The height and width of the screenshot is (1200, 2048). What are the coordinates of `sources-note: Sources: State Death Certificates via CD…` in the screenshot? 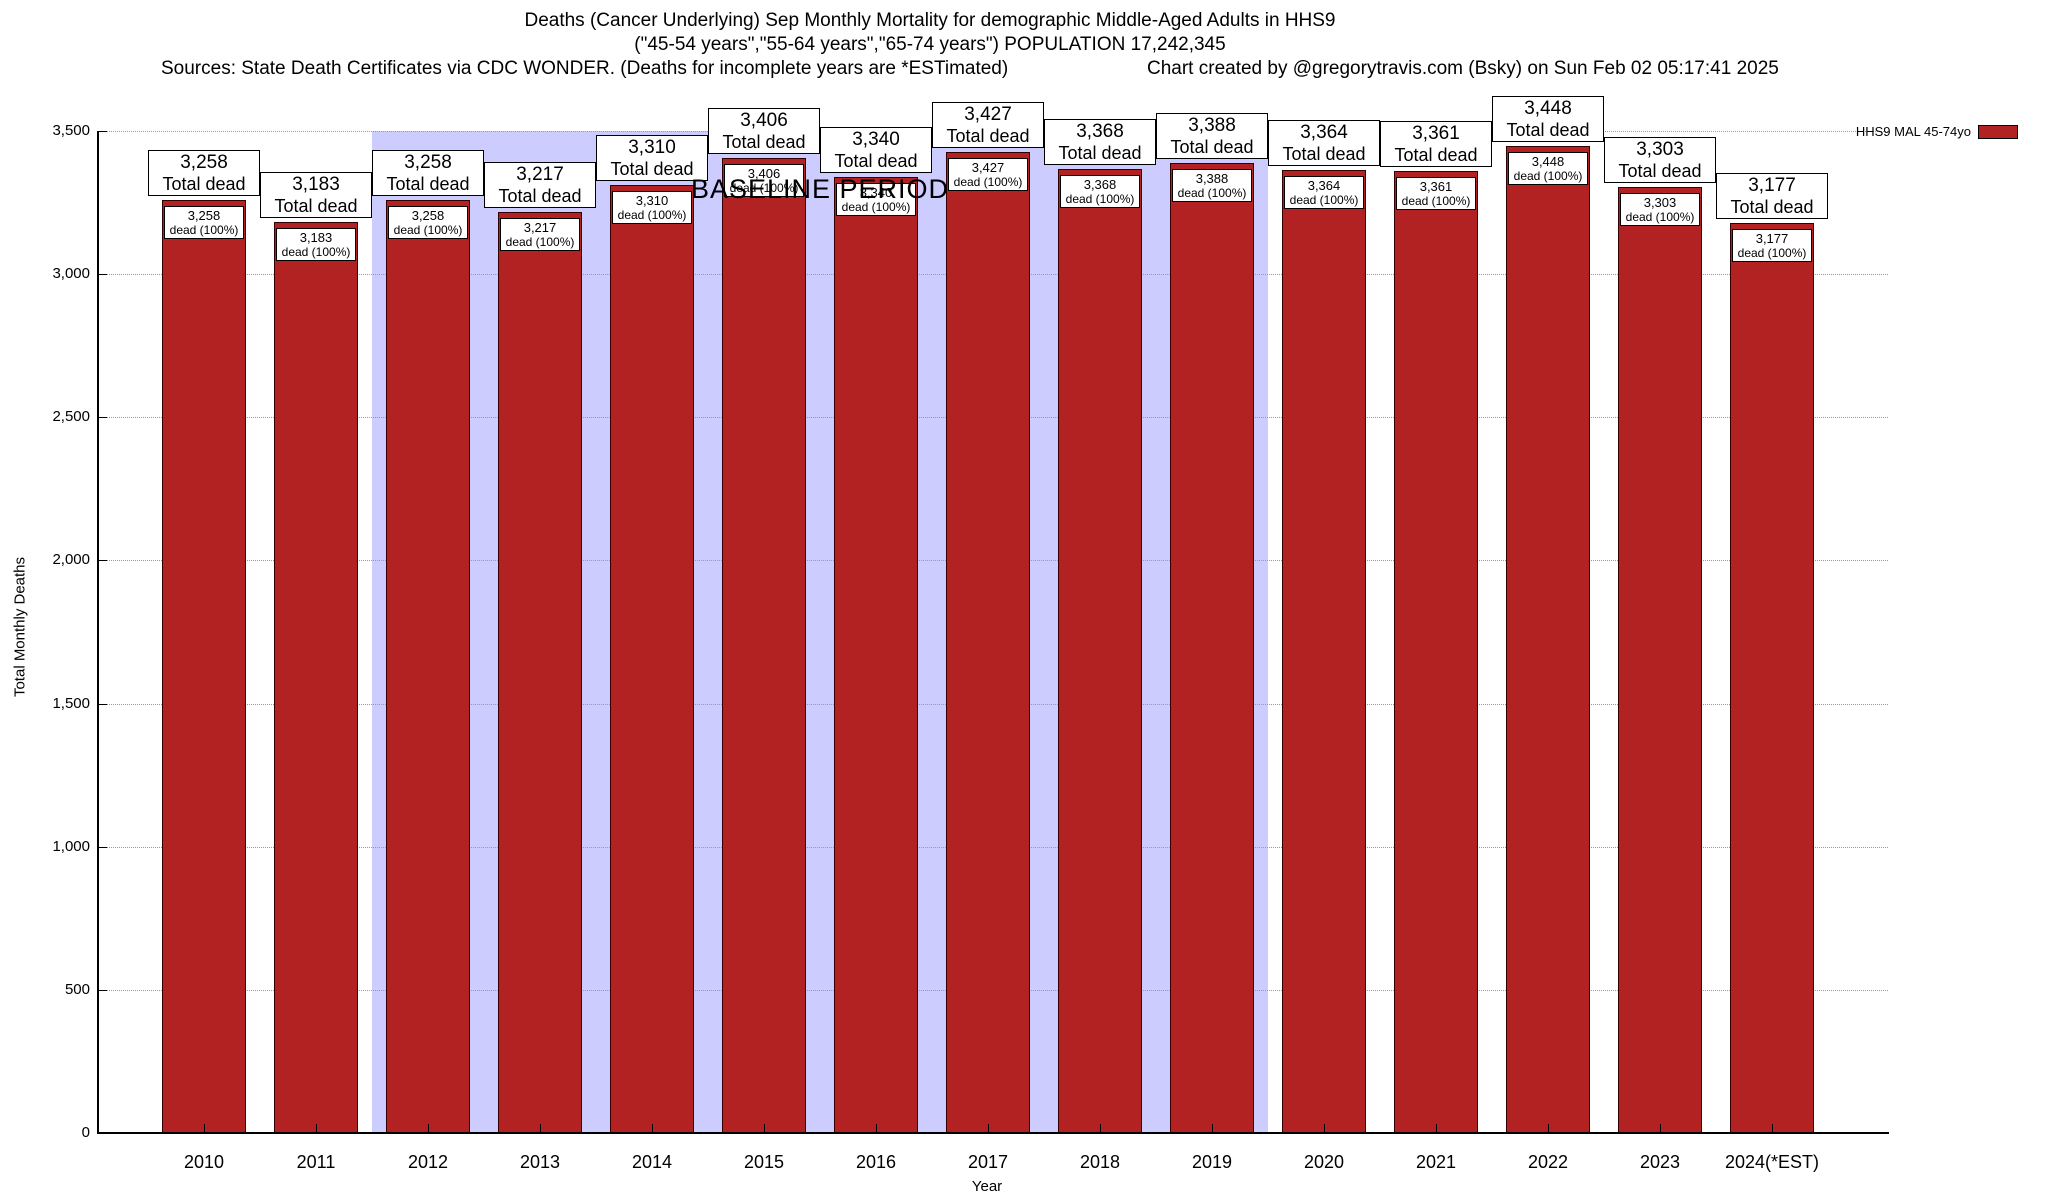 It's located at (585, 68).